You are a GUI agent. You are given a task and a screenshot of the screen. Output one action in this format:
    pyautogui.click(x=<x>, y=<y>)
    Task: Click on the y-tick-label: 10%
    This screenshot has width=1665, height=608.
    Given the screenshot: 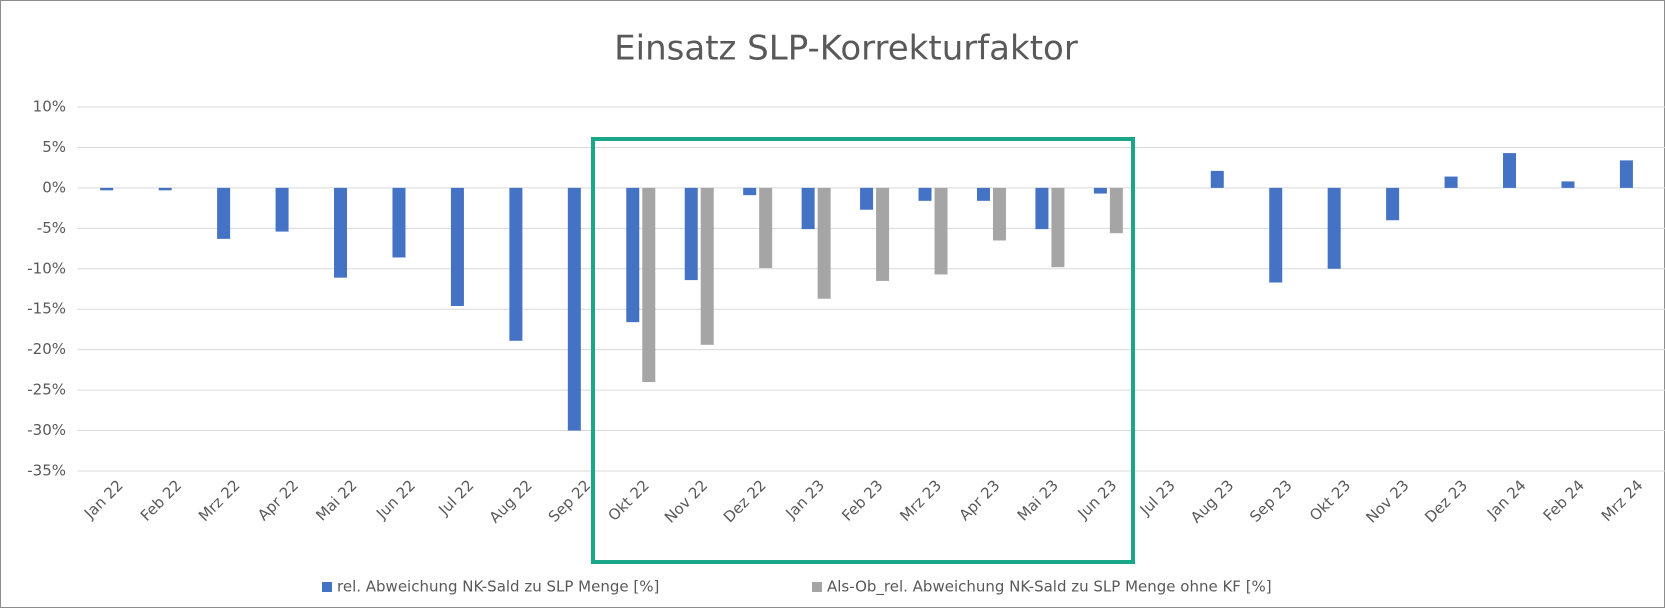 What is the action you would take?
    pyautogui.click(x=49, y=107)
    